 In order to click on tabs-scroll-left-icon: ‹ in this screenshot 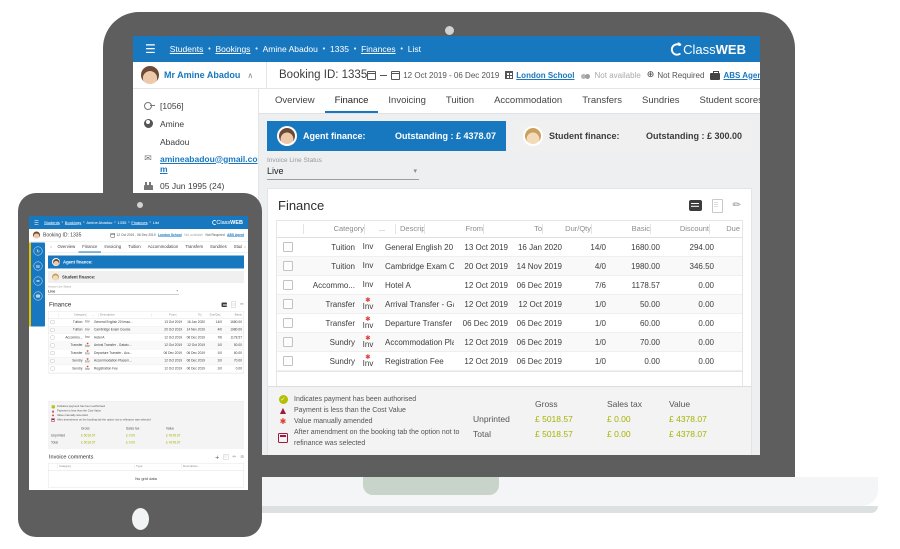, I will do `click(51, 247)`.